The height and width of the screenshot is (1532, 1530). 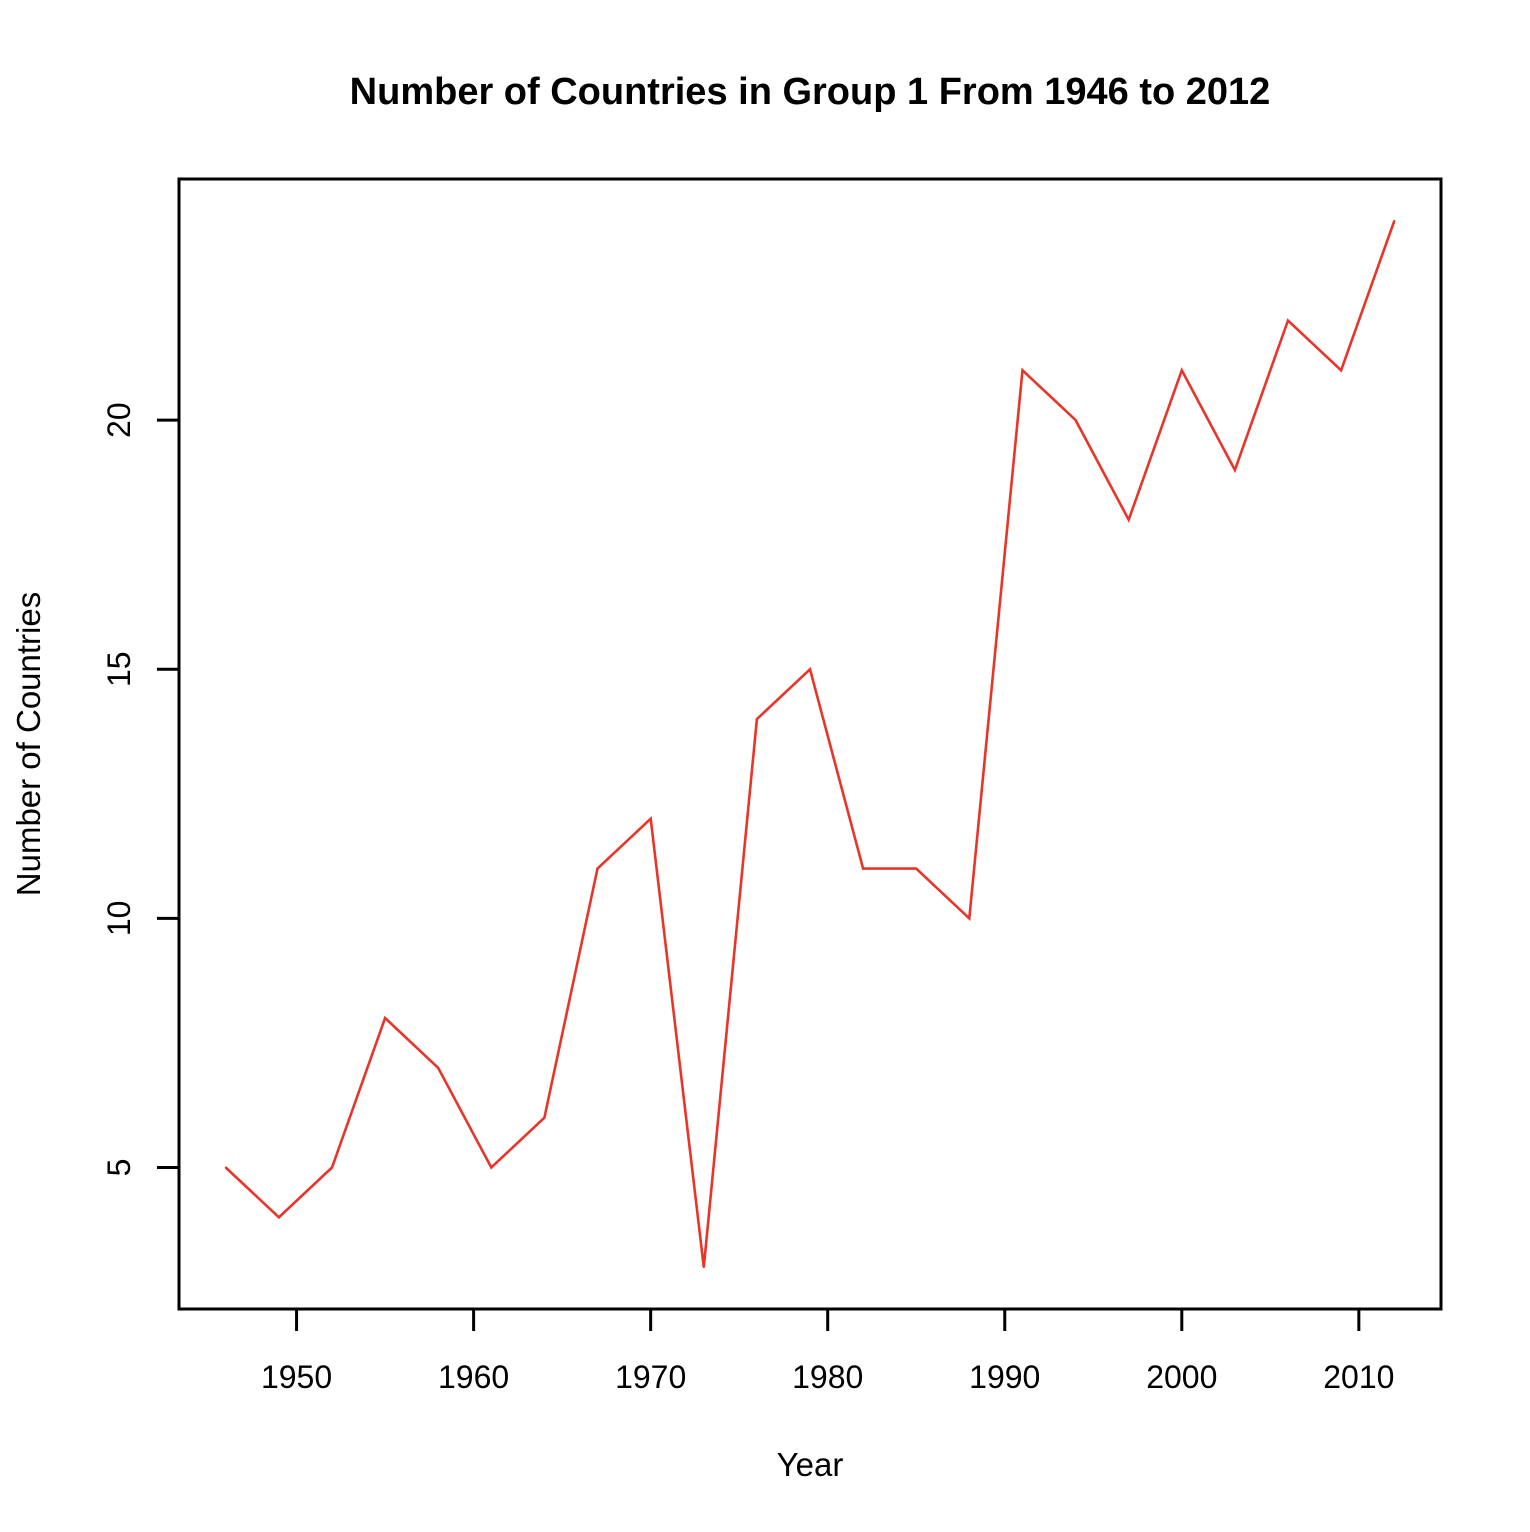 What do you see at coordinates (119, 420) in the screenshot?
I see `y-tick-label: 20` at bounding box center [119, 420].